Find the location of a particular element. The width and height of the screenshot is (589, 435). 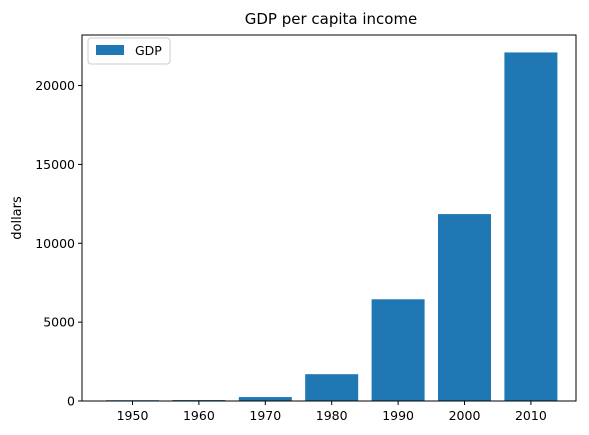

x-tick-label: 1990 is located at coordinates (398, 415).